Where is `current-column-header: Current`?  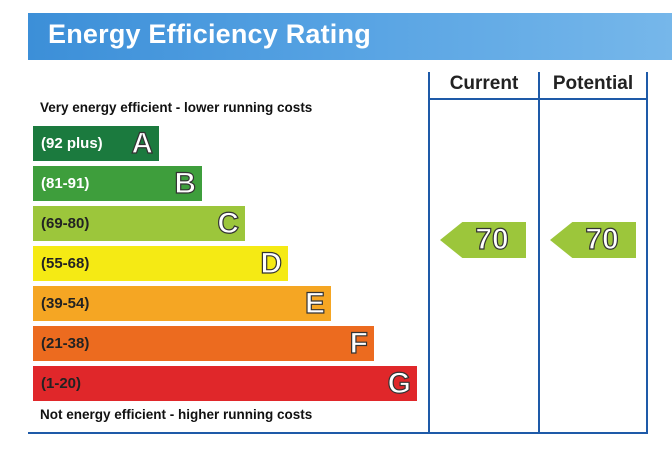
current-column-header: Current is located at coordinates (484, 83).